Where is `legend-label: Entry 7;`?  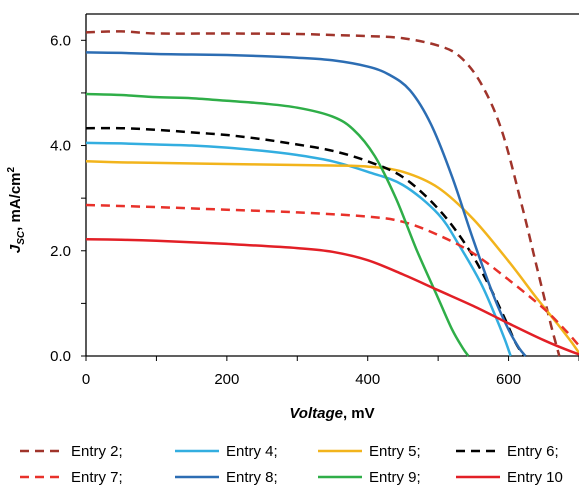
legend-label: Entry 7; is located at coordinates (97, 477).